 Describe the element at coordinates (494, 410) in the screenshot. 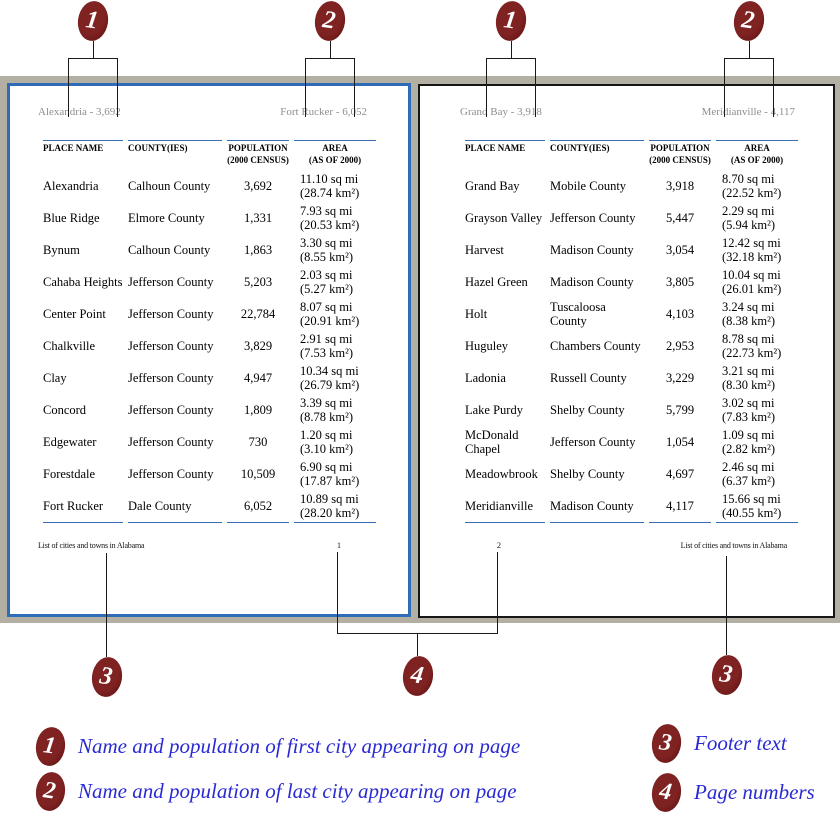

I see `place-name-cell: Lake Purdy` at that location.